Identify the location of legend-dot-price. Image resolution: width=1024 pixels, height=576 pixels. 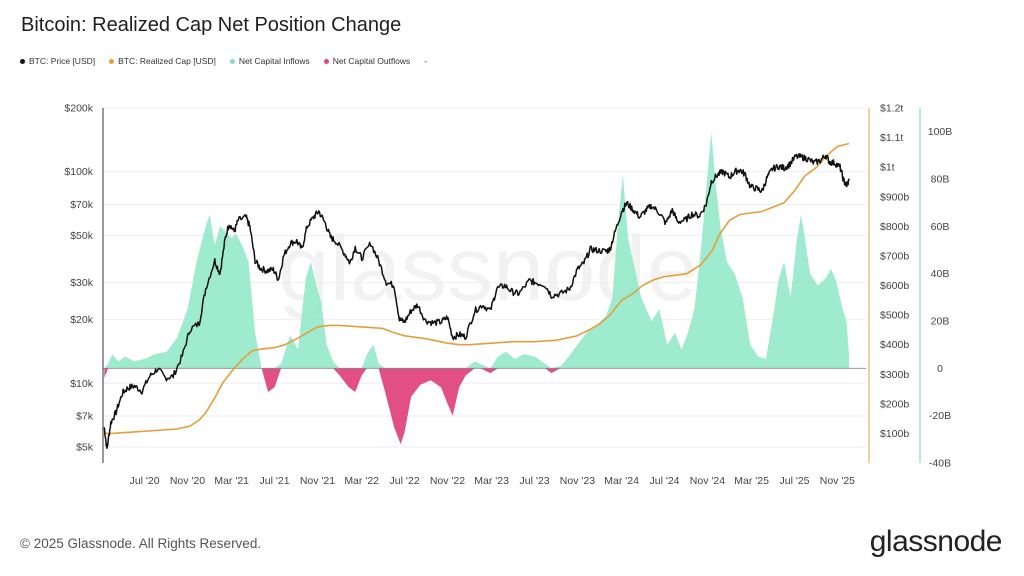
(22, 61).